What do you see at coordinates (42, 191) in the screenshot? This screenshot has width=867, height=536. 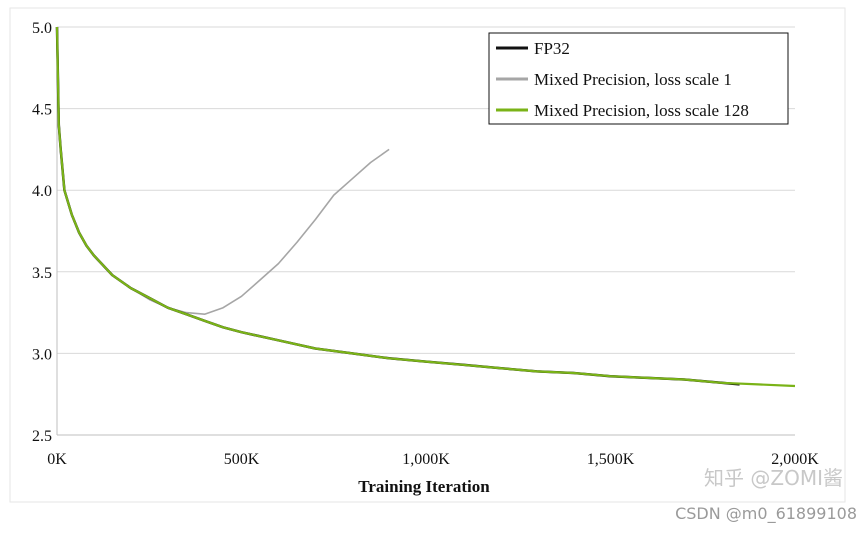 I see `y-tick-label: 4.0` at bounding box center [42, 191].